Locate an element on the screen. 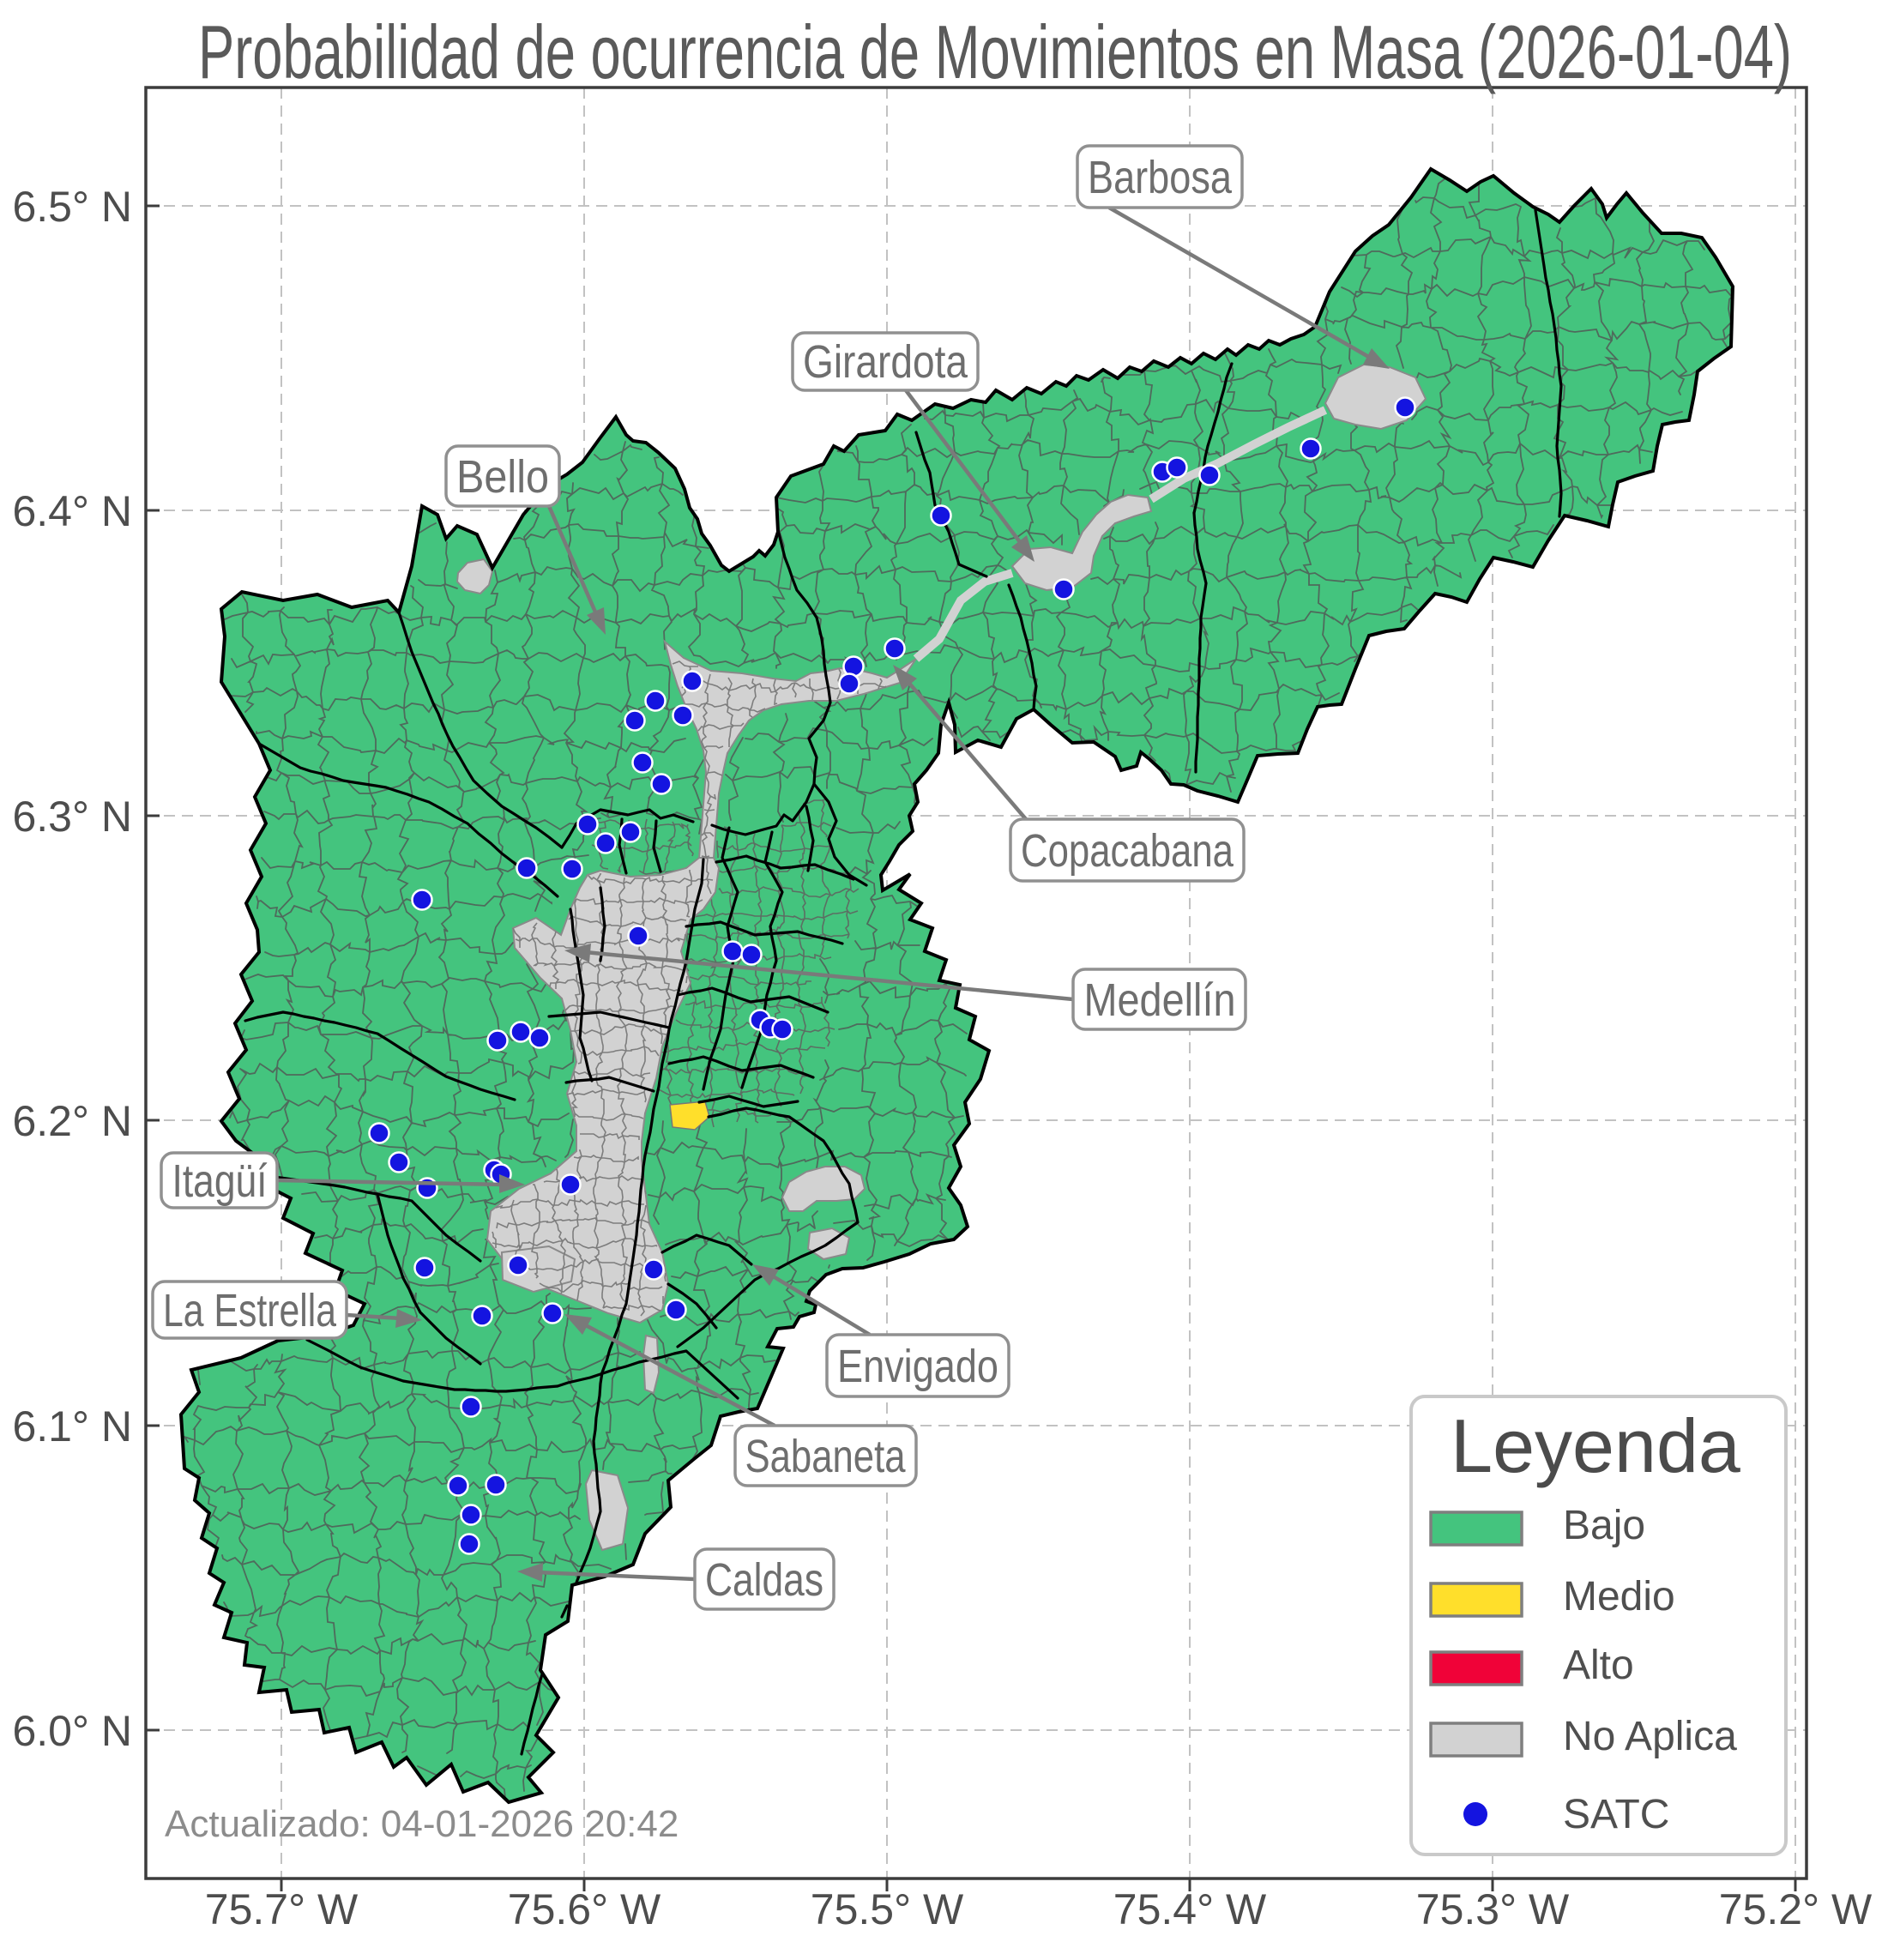 This screenshot has width=1888, height=1960. svg-text: Leyenda is located at coordinates (1595, 1445).